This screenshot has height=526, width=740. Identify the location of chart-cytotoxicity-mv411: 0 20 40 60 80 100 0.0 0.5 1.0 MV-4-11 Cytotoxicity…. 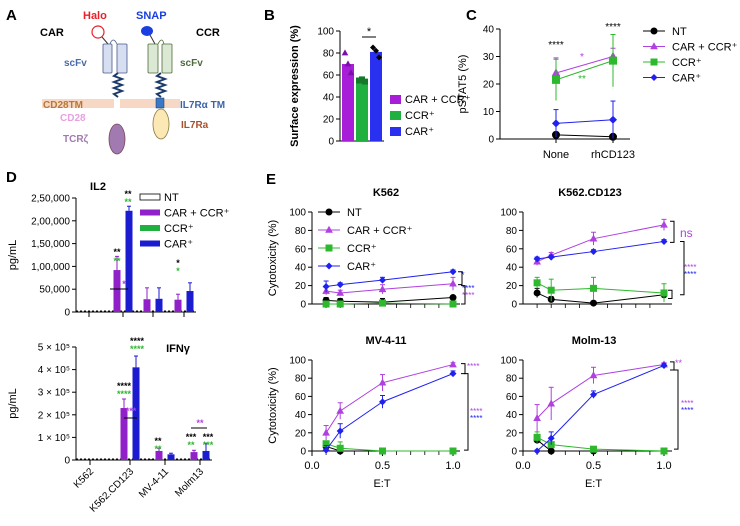
(374, 412).